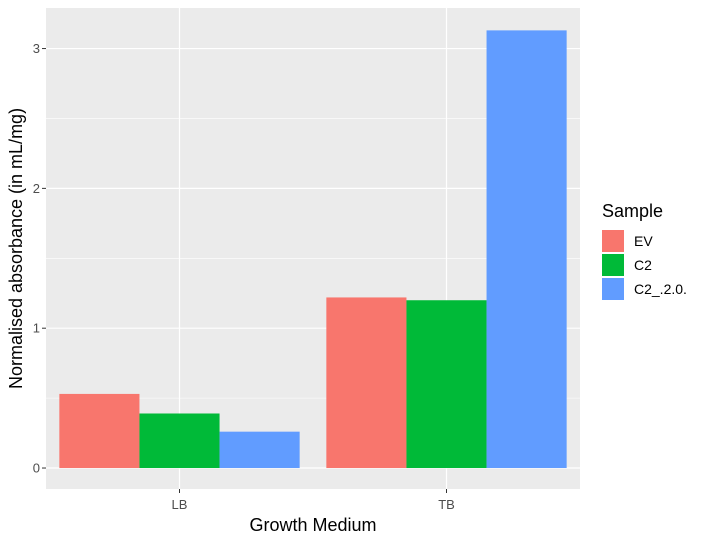  What do you see at coordinates (312, 525) in the screenshot?
I see `x-axis-title: Growth Medium` at bounding box center [312, 525].